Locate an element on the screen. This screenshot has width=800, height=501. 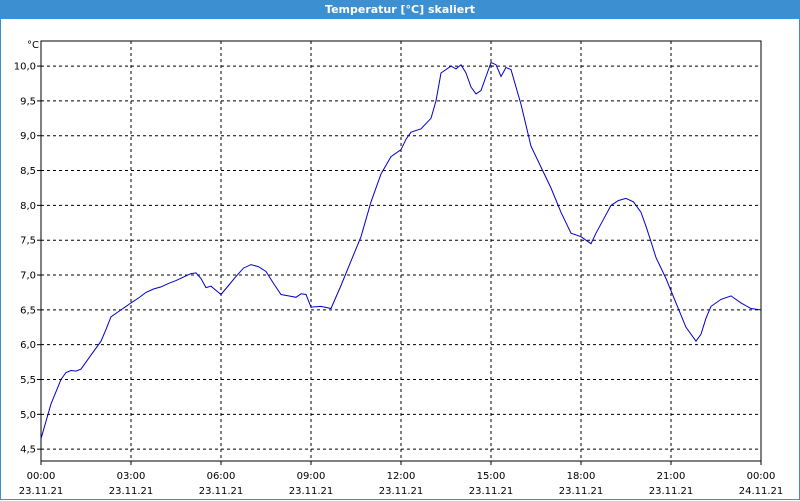
y-tick-label: 8,0 is located at coordinates (28, 206).